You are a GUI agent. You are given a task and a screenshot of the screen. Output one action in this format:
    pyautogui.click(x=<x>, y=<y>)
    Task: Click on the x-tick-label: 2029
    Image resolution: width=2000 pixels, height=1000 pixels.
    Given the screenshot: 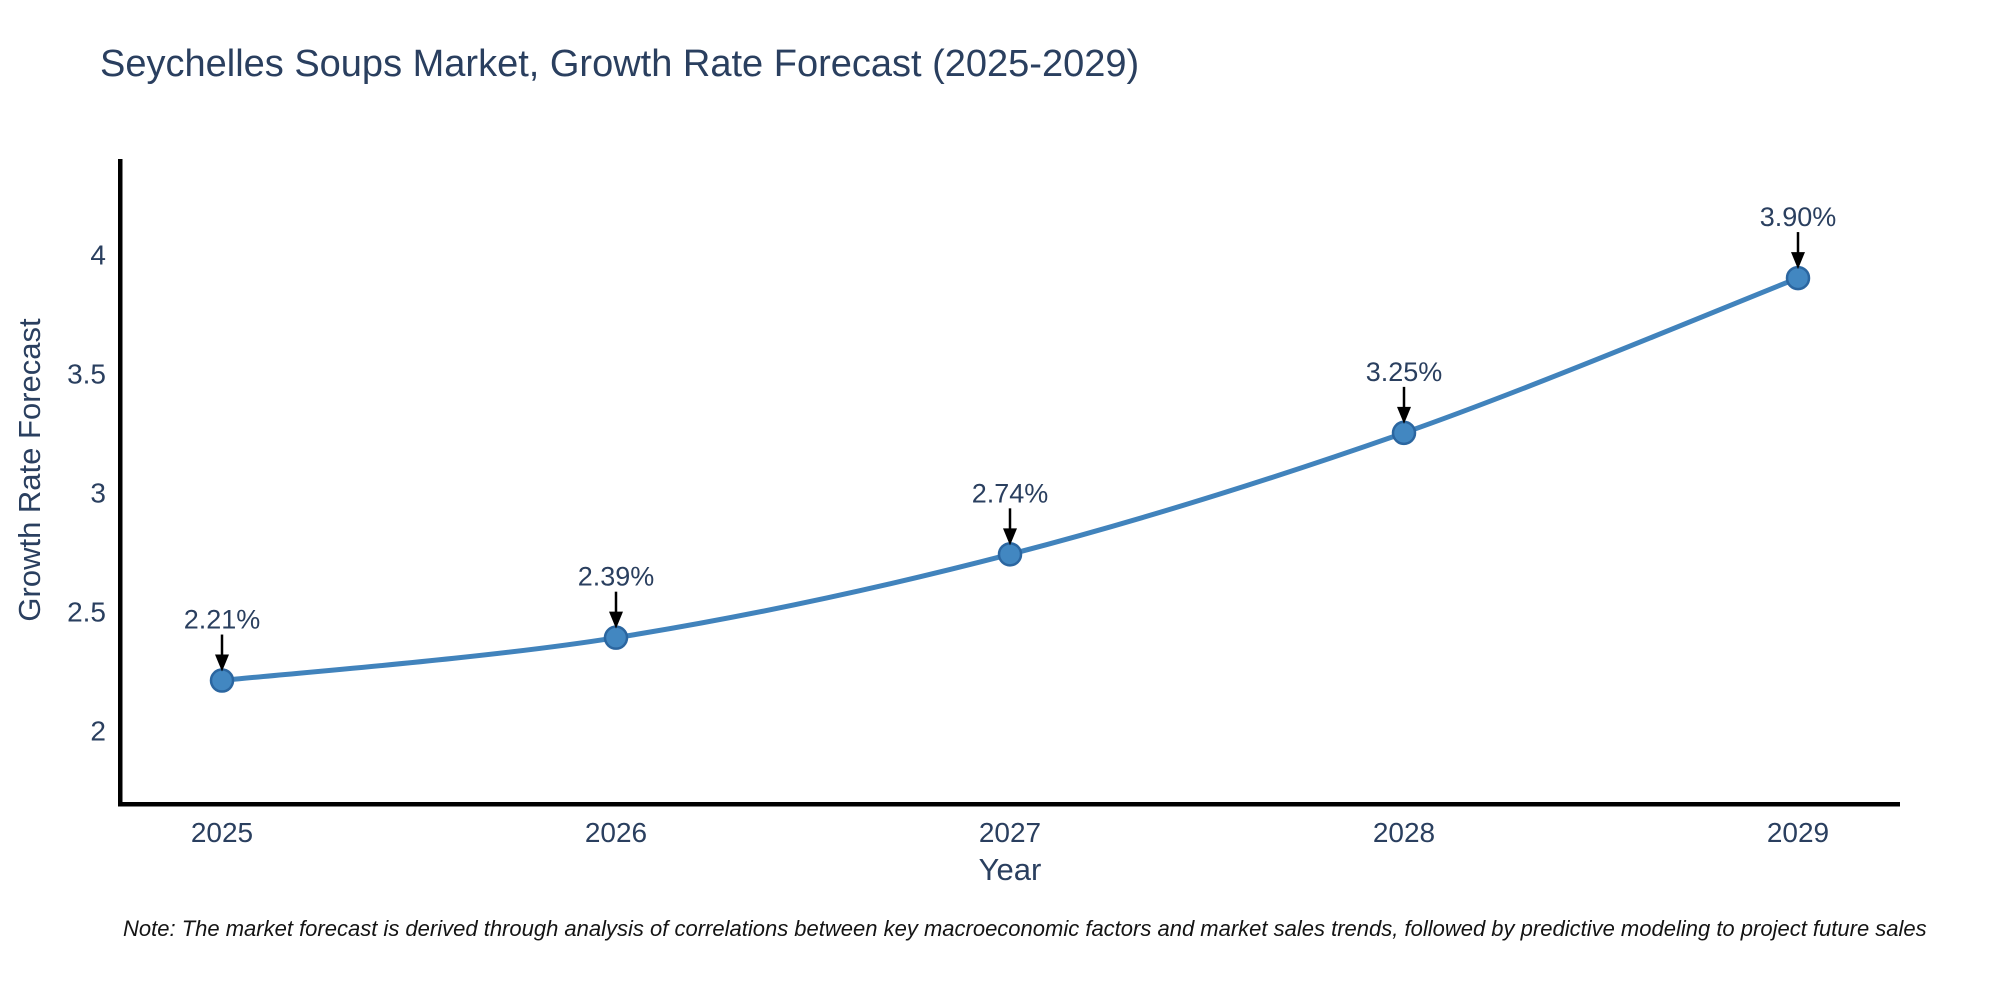 What is the action you would take?
    pyautogui.click(x=1798, y=832)
    